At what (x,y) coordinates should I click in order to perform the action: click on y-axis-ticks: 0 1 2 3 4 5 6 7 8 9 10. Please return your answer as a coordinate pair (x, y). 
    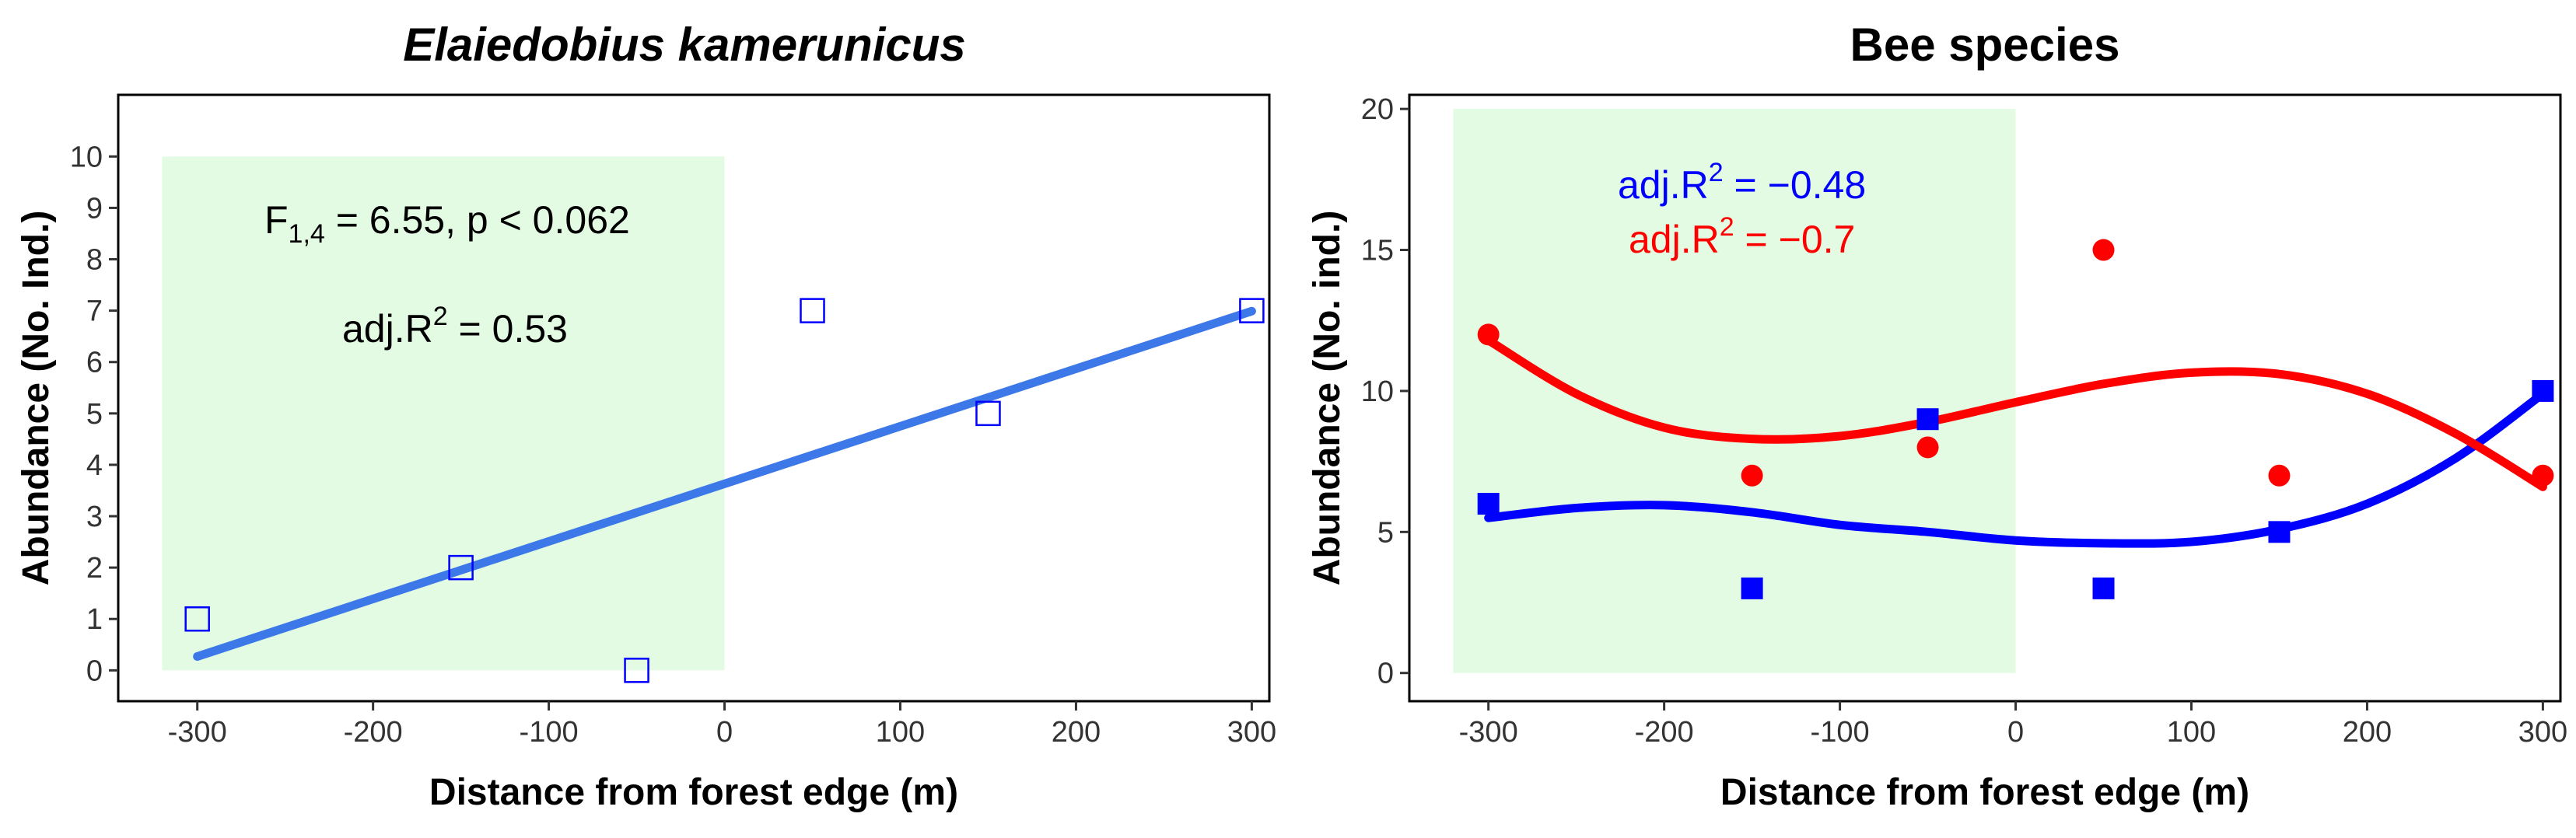
    Looking at the image, I should click on (94, 414).